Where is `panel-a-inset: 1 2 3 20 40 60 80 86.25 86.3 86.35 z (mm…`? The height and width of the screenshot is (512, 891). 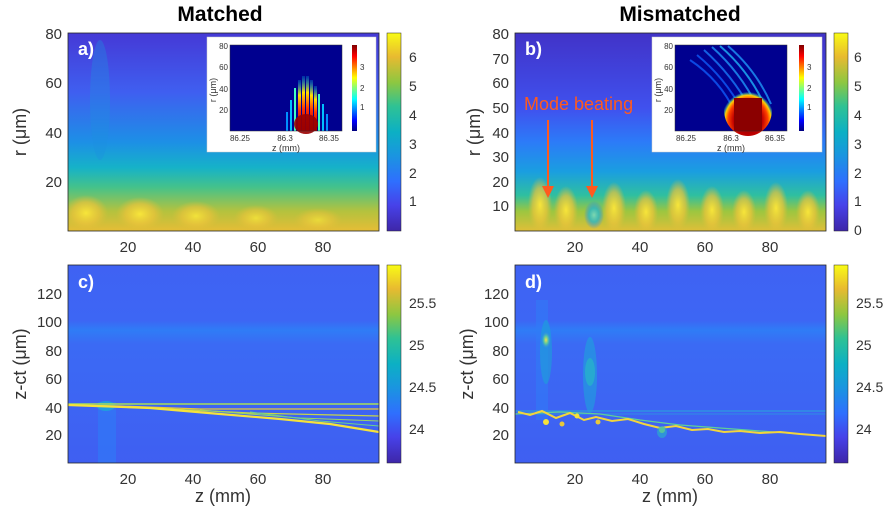 panel-a-inset: 1 2 3 20 40 60 80 86.25 86.3 86.35 z (mm… is located at coordinates (291, 94).